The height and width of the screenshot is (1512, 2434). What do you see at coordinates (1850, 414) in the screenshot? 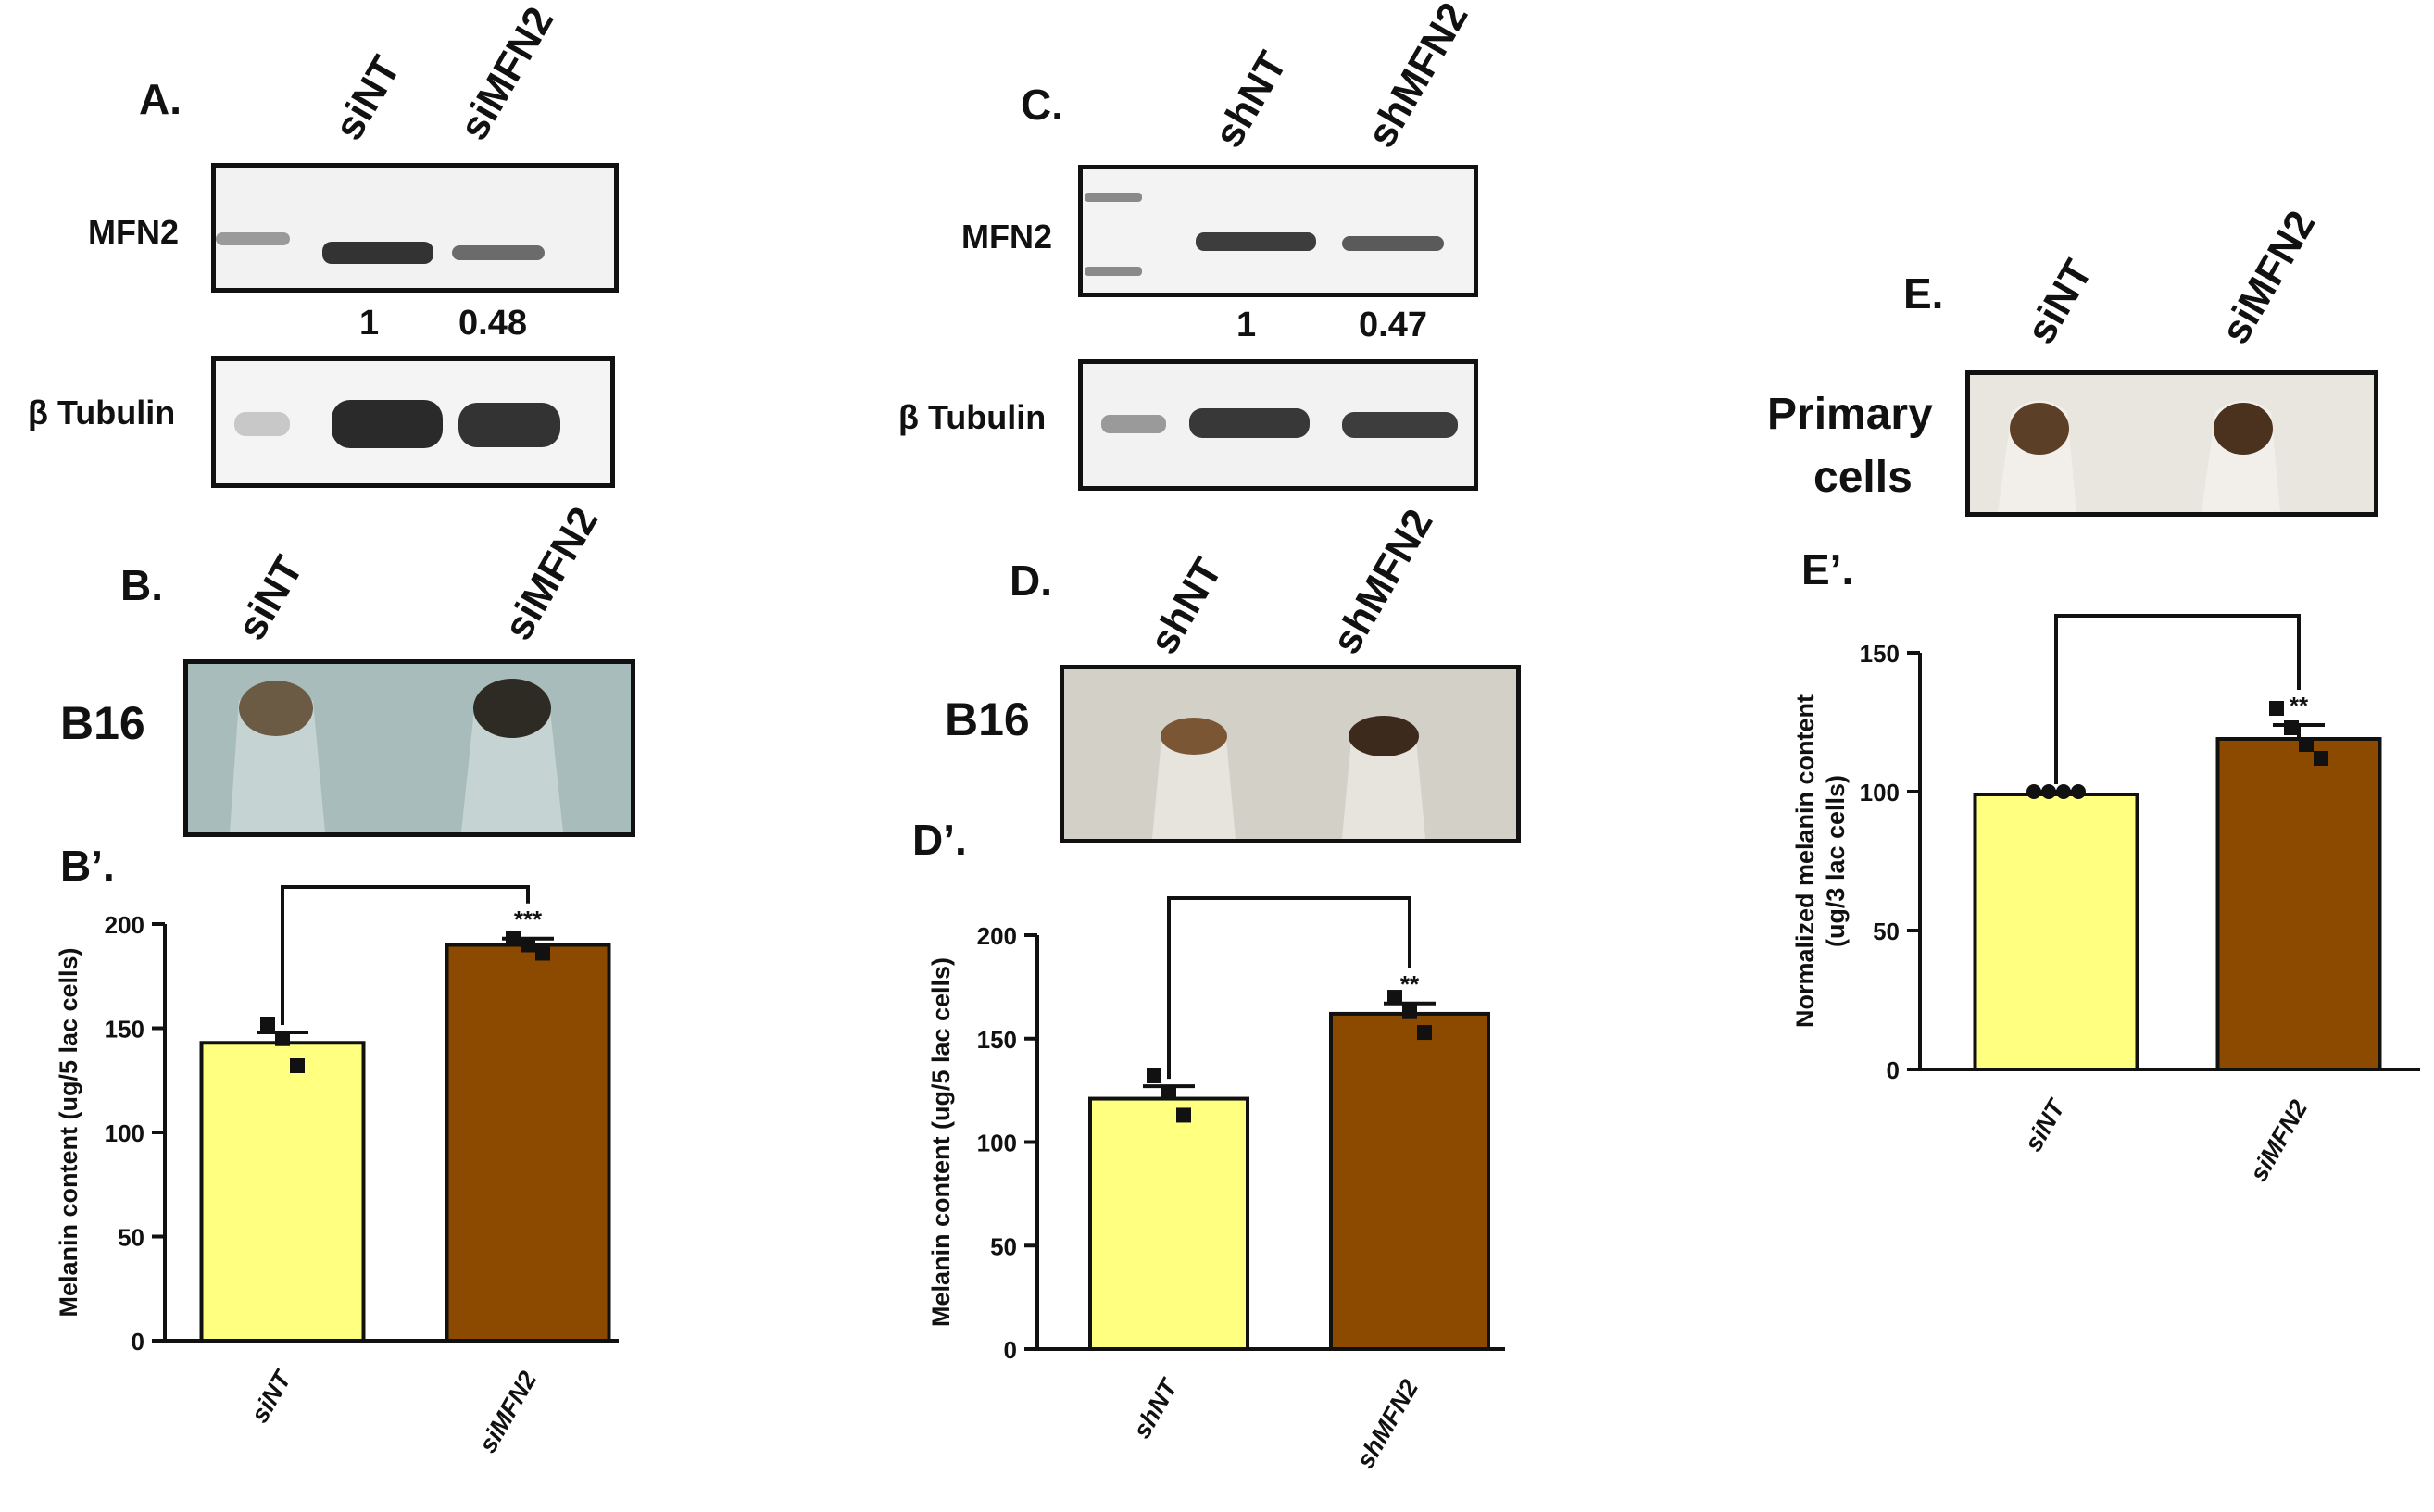
I see `panel-e-cell-line-1: Primary` at bounding box center [1850, 414].